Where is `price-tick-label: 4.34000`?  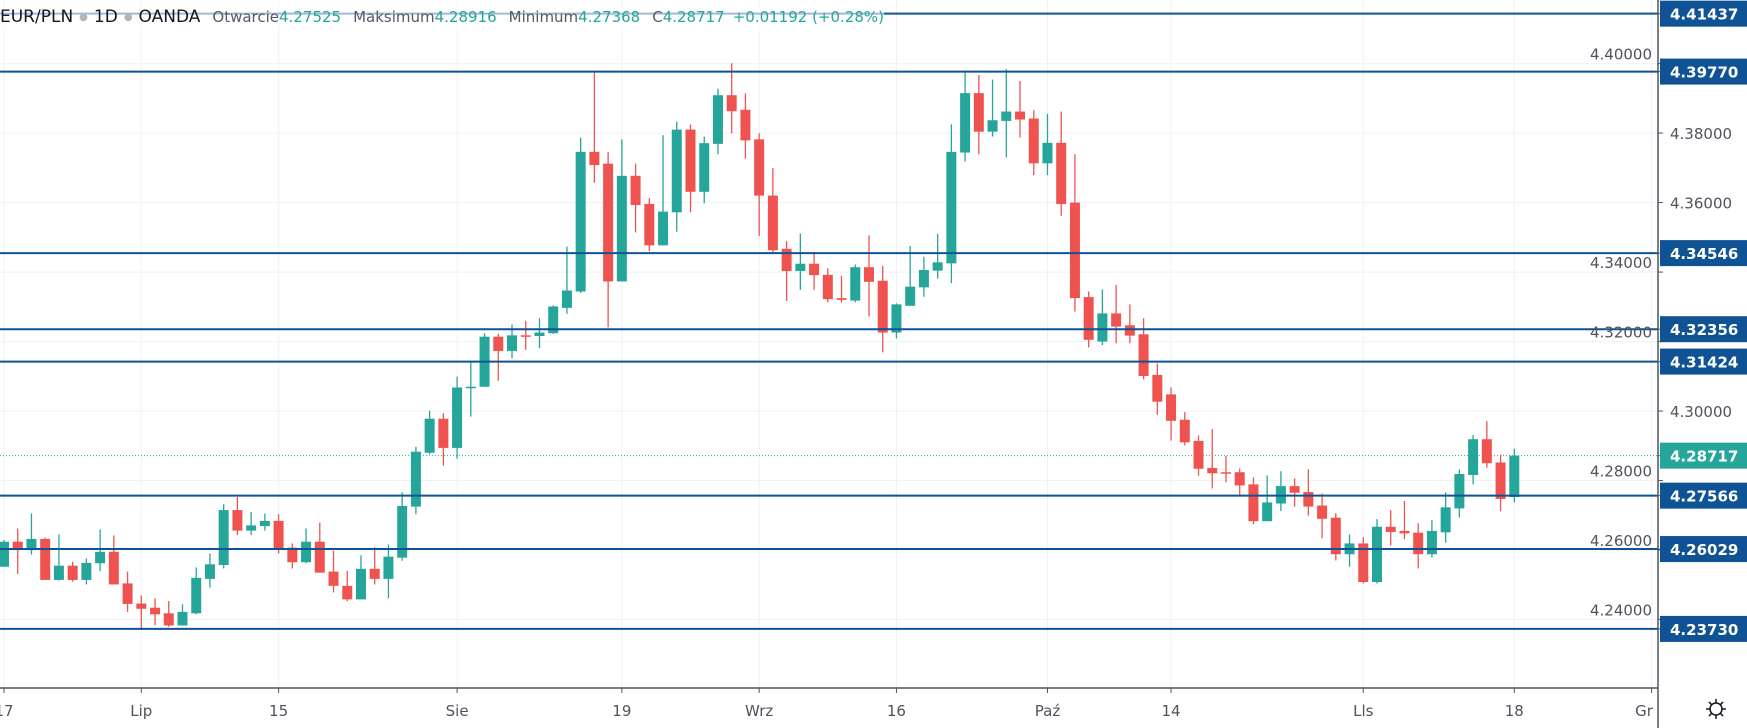
price-tick-label: 4.34000 is located at coordinates (1621, 263).